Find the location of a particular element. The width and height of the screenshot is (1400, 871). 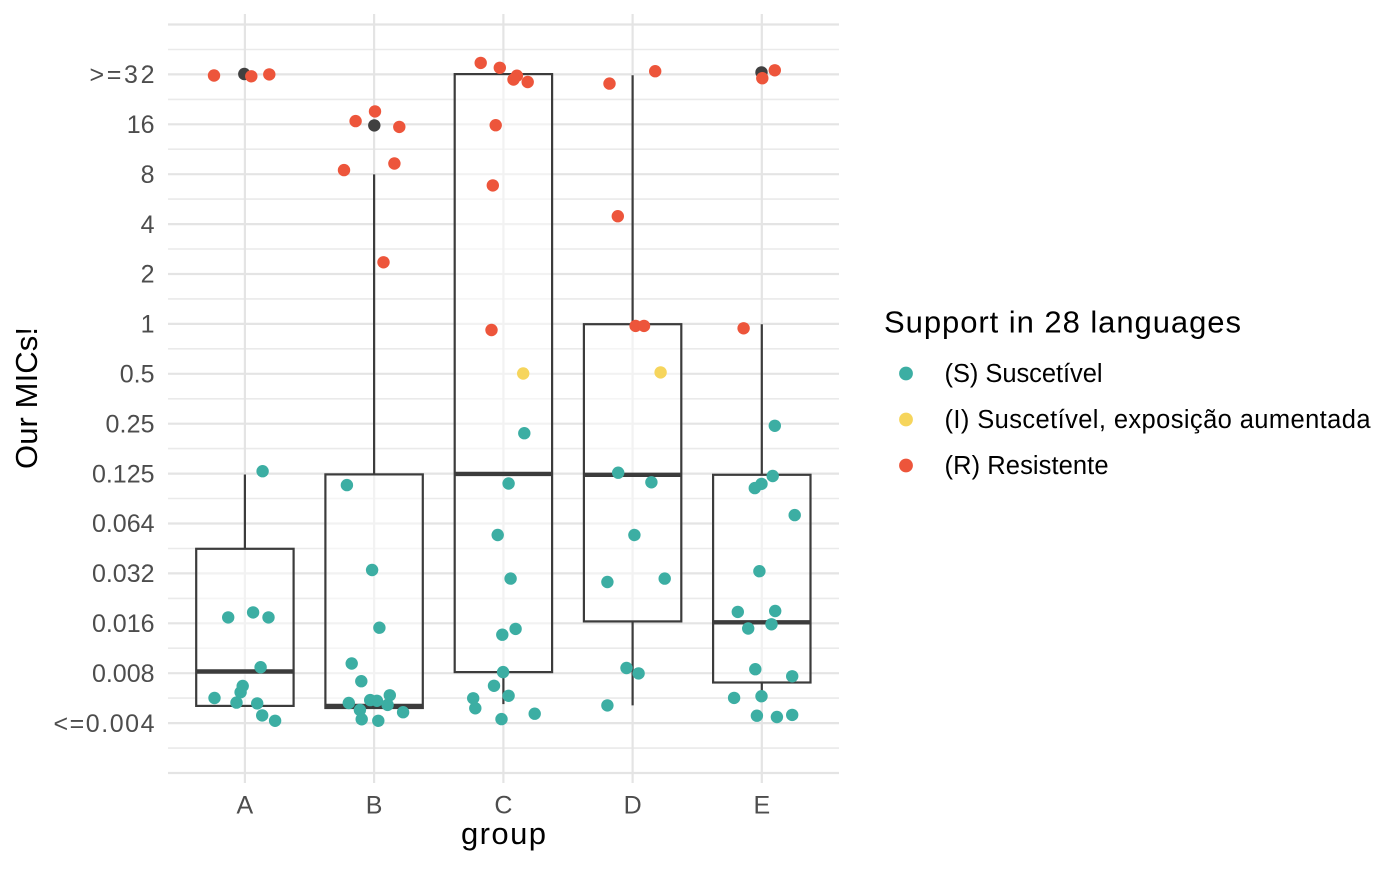

svg-text: B is located at coordinates (374, 805).